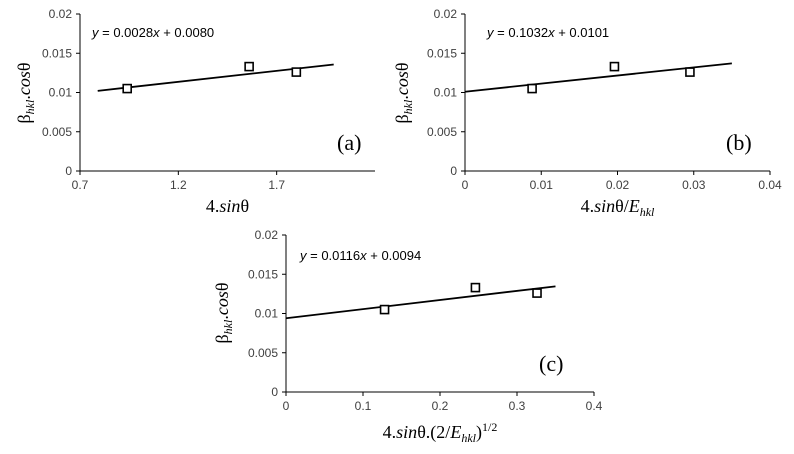 This screenshot has height=454, width=794. What do you see at coordinates (618, 185) in the screenshot?
I see `x-tick-label: 0.02` at bounding box center [618, 185].